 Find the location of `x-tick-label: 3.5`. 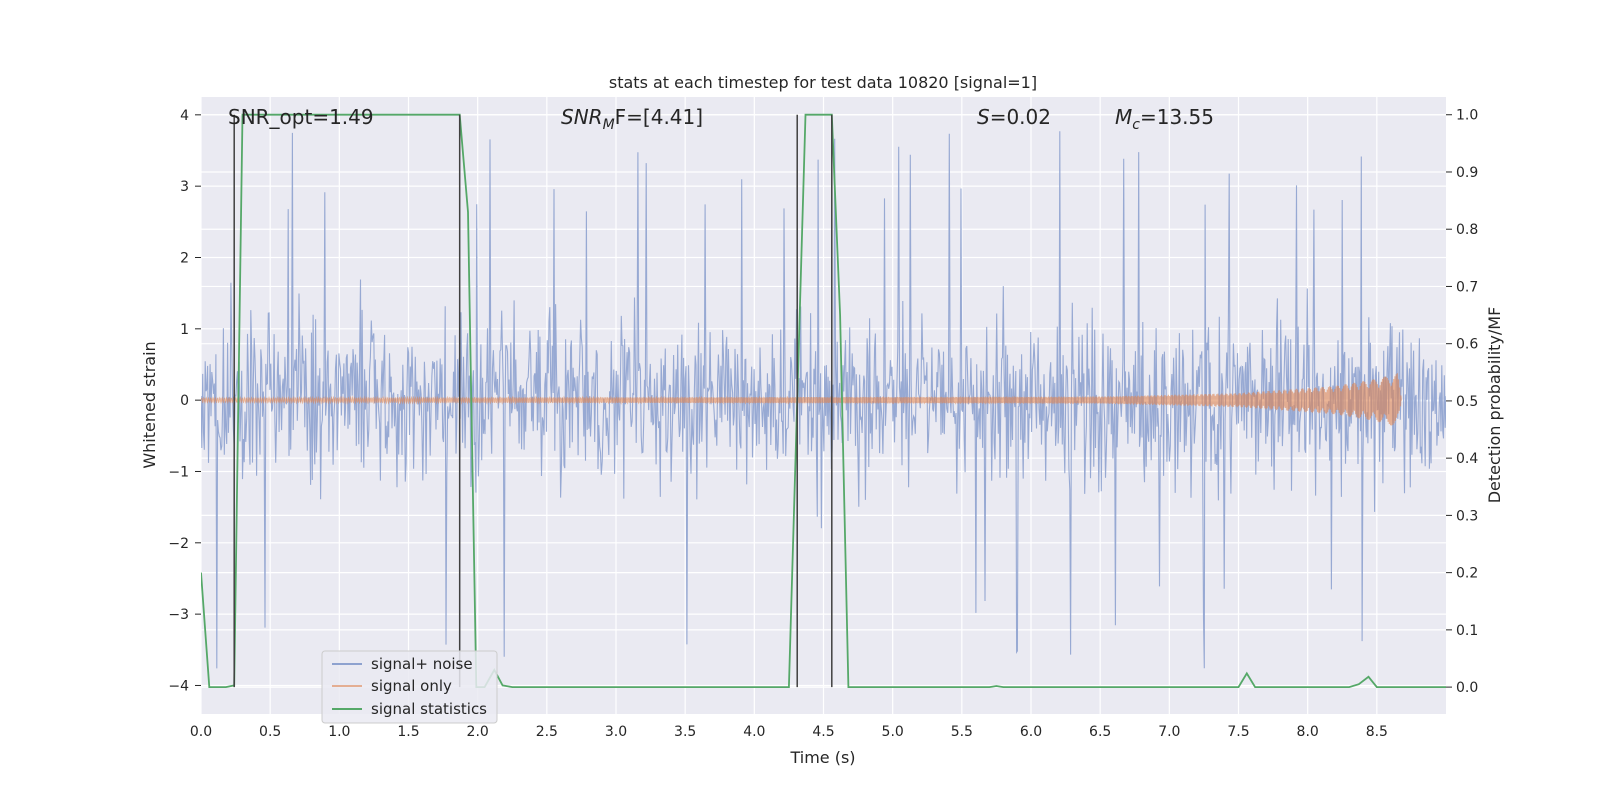

x-tick-label: 3.5 is located at coordinates (685, 732).